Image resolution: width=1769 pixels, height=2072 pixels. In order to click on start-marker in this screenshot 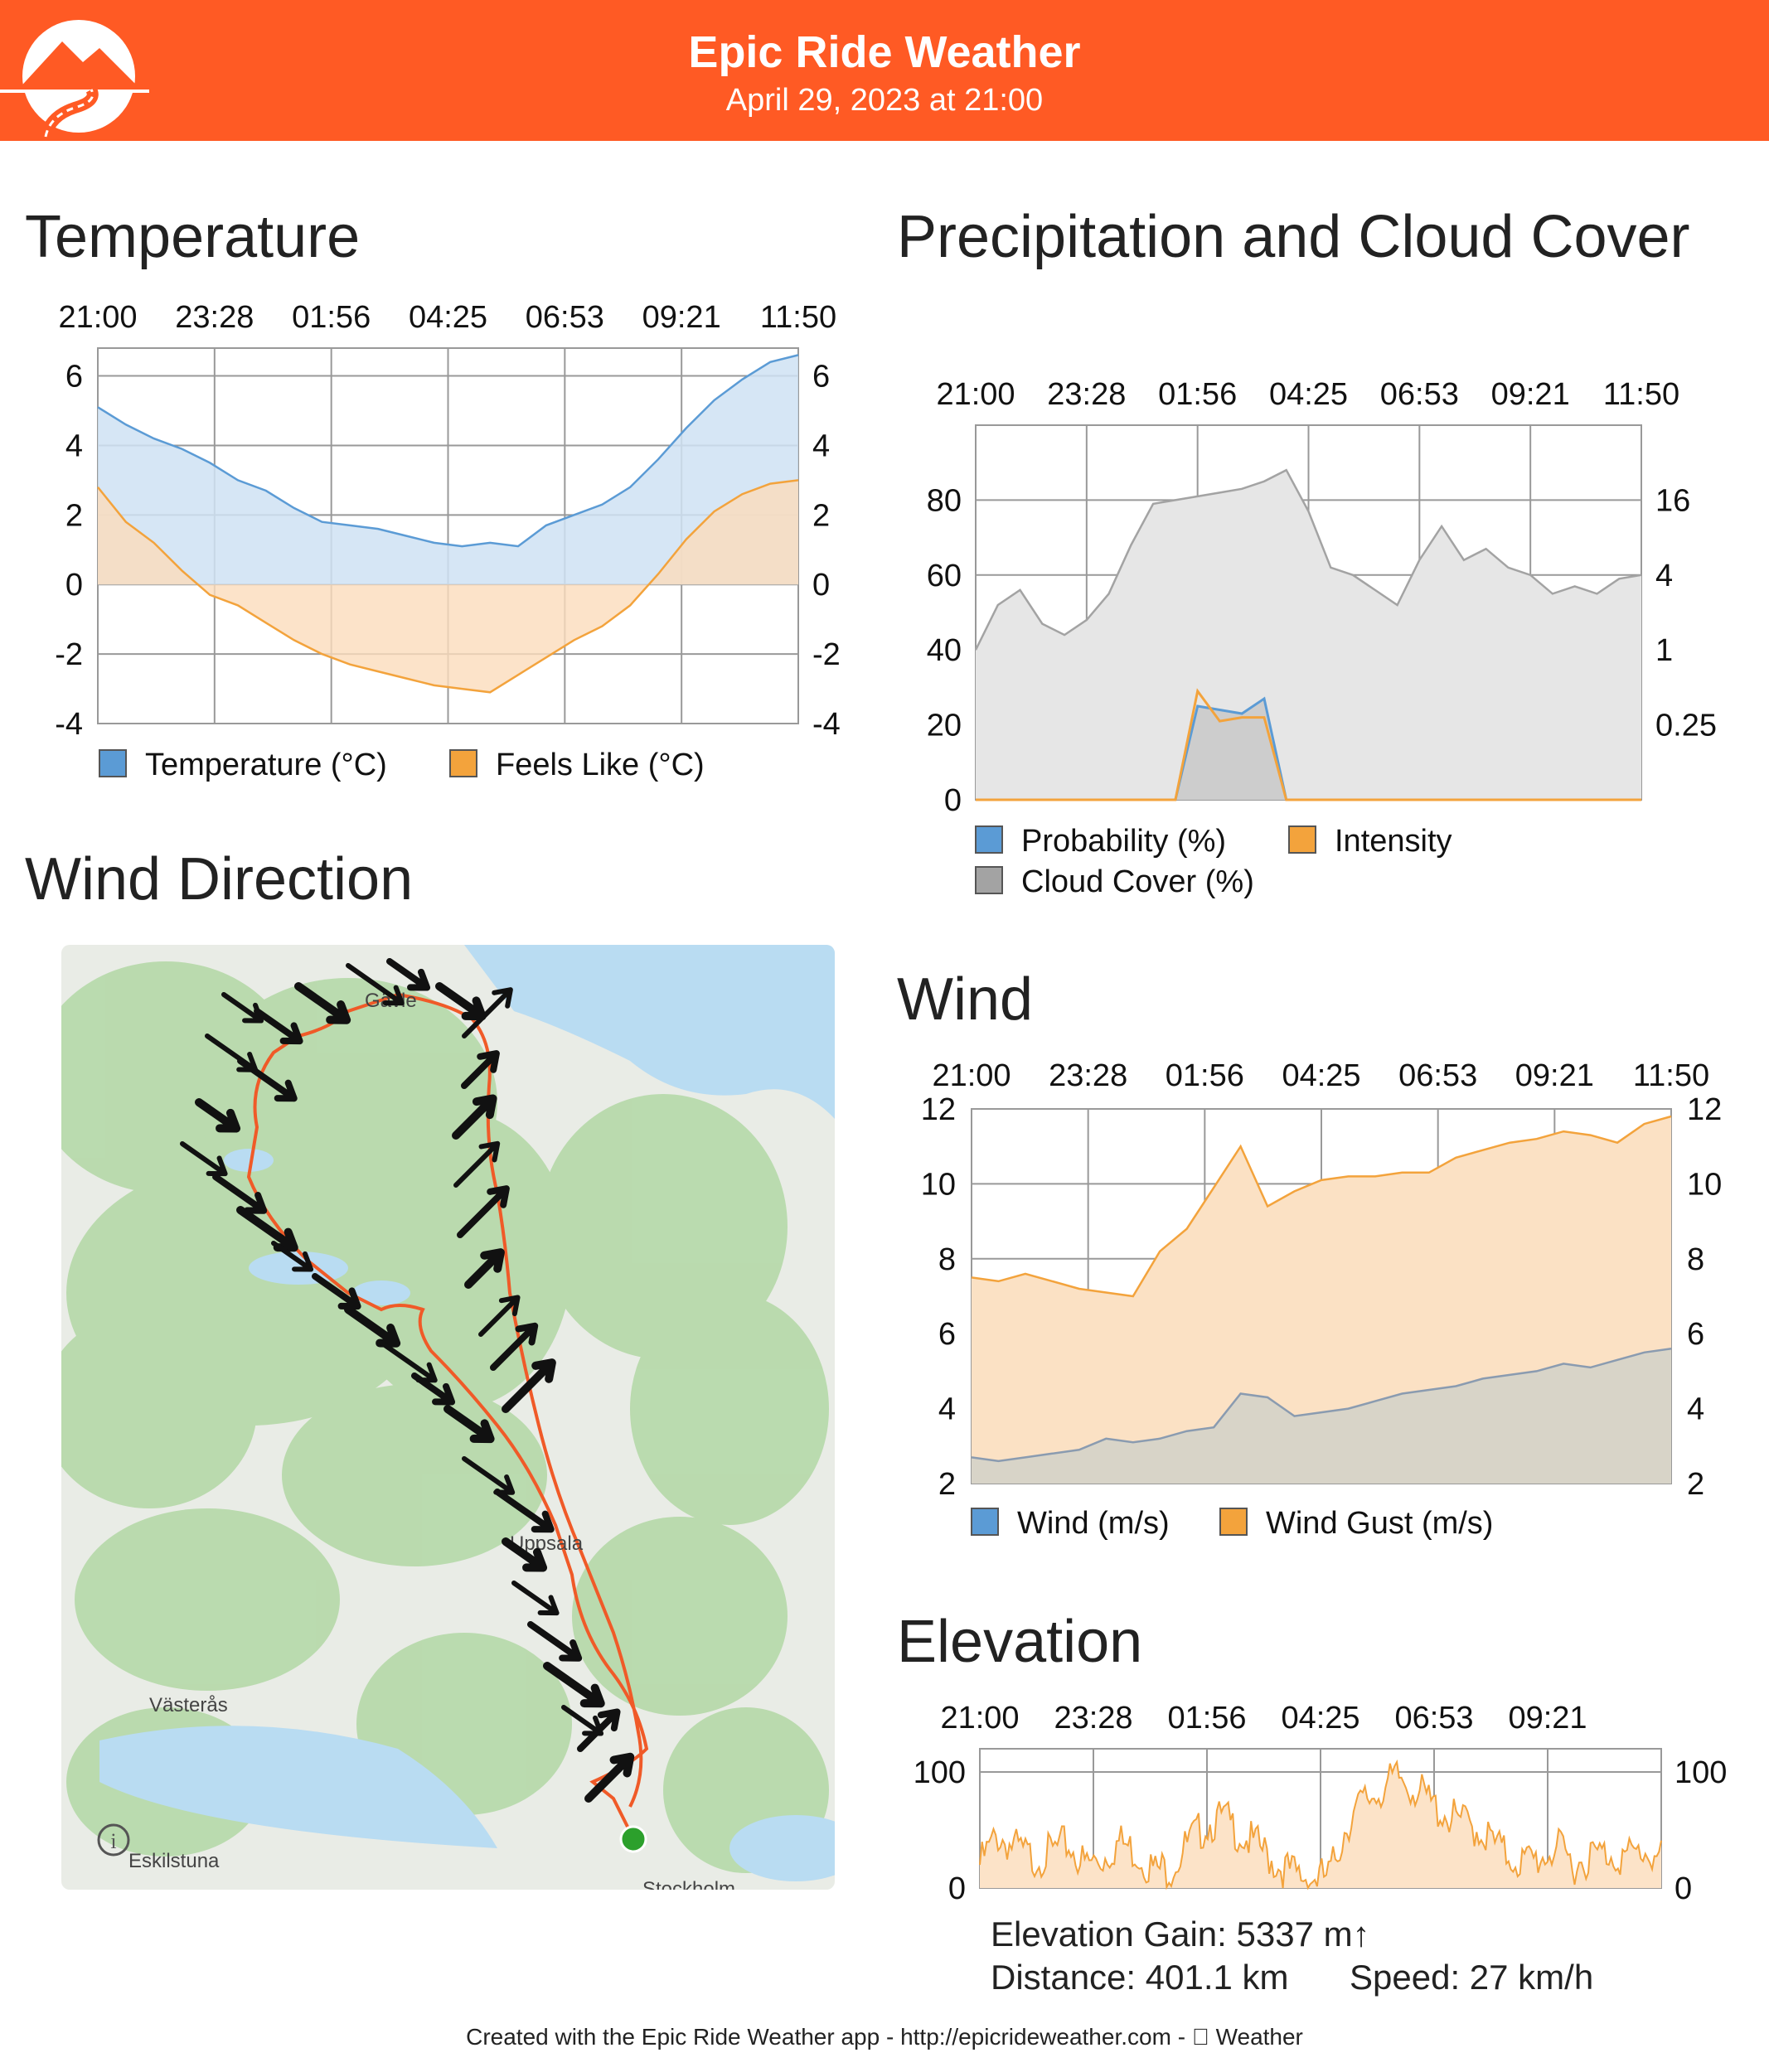, I will do `click(633, 1839)`.